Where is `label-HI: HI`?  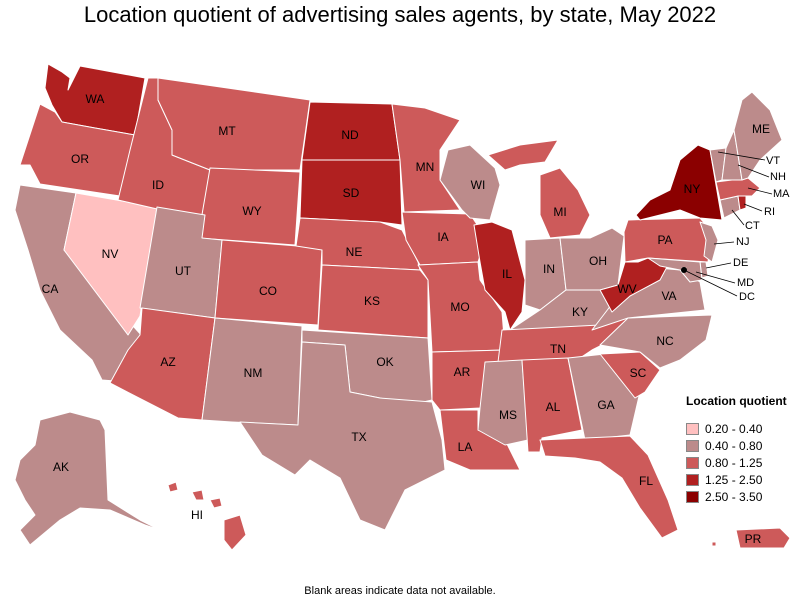
label-HI: HI is located at coordinates (197, 515).